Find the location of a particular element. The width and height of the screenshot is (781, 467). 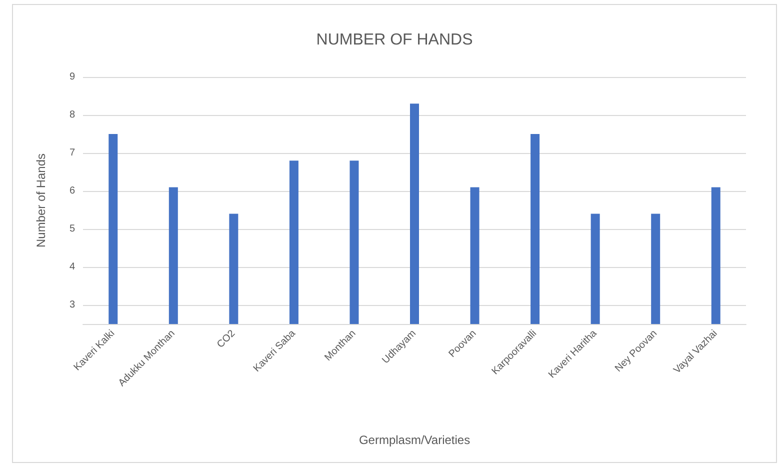

x-tick-label: CO2 is located at coordinates (226, 339).